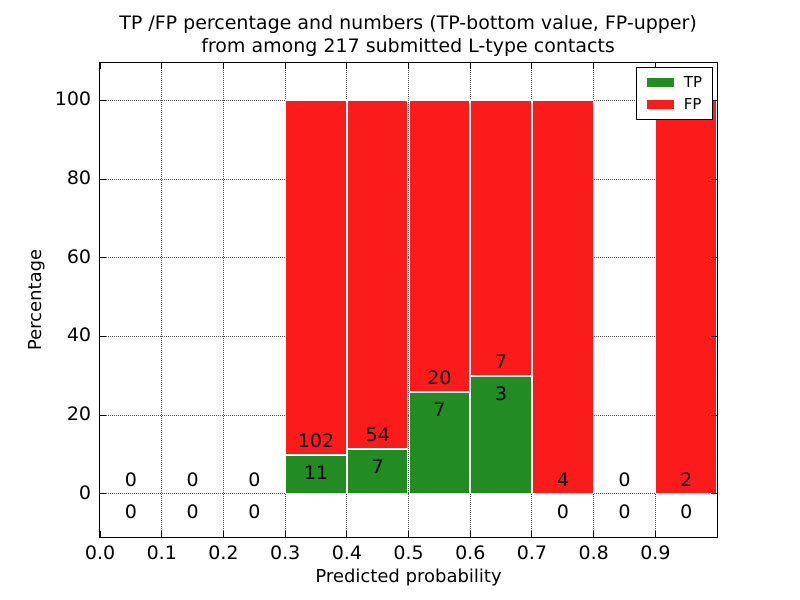  I want to click on legend-label-tp: TP, so click(692, 82).